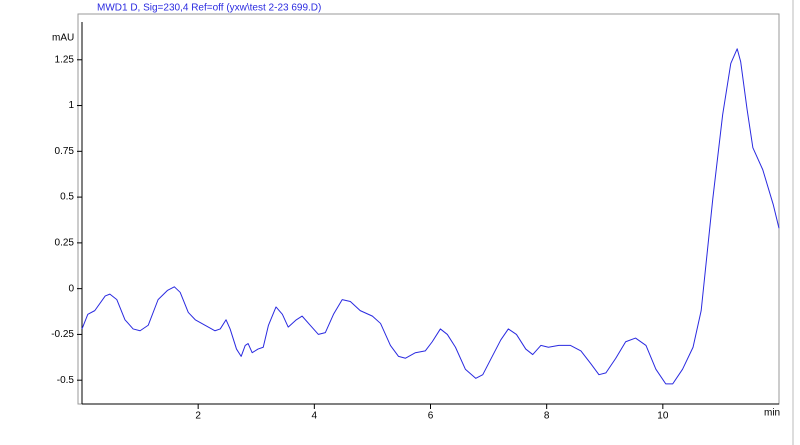 The width and height of the screenshot is (800, 445). I want to click on x-tick-label: 6, so click(431, 416).